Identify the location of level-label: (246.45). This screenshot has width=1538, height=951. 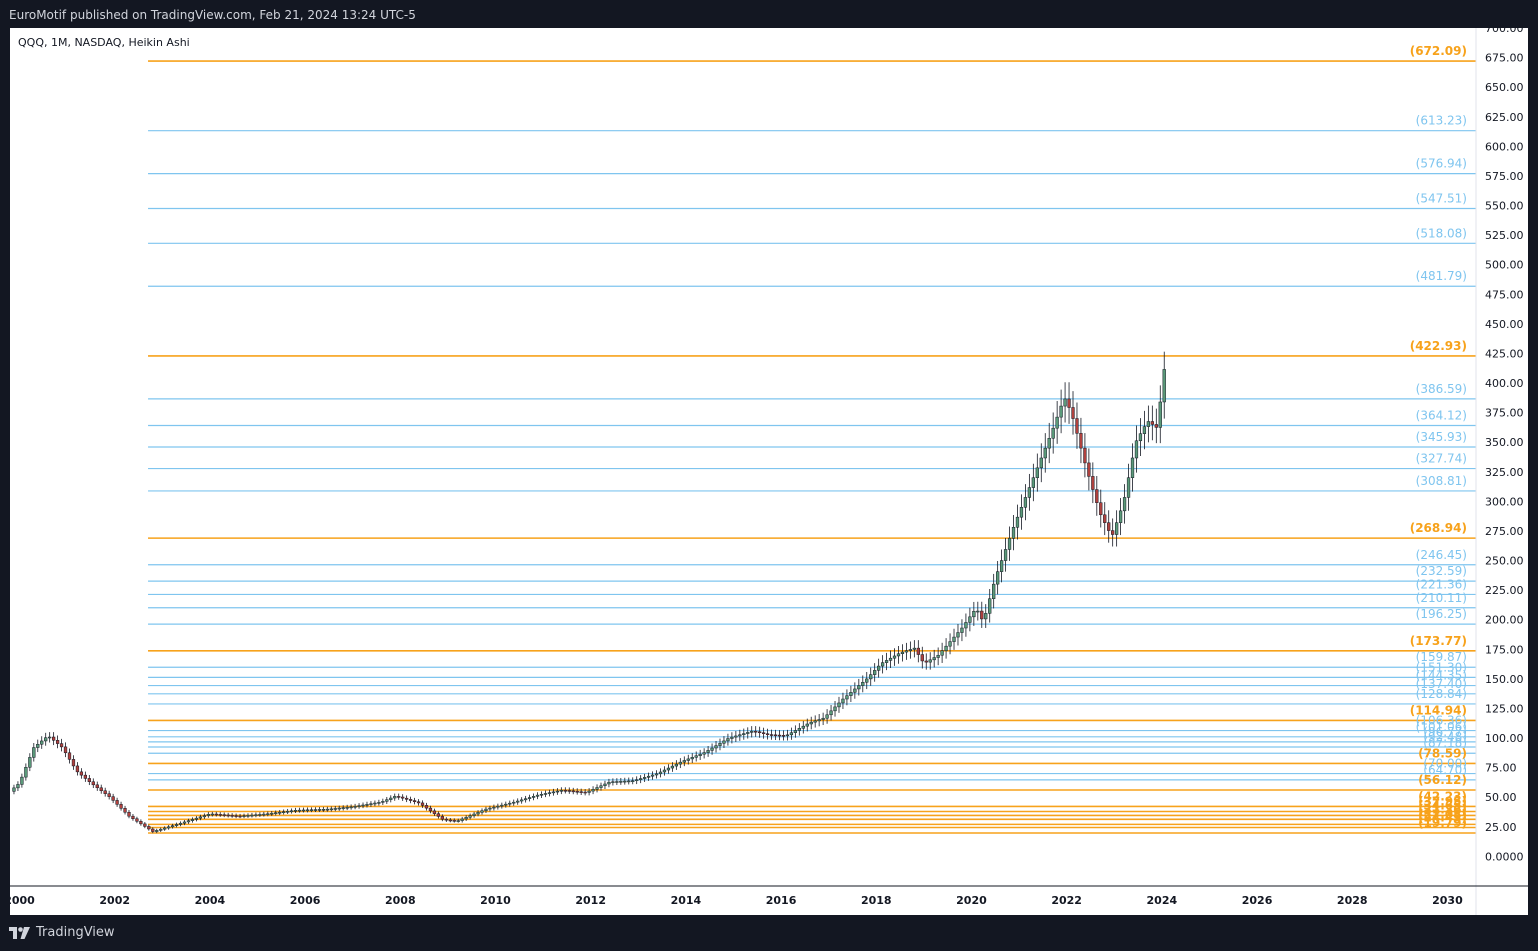
(1441, 555).